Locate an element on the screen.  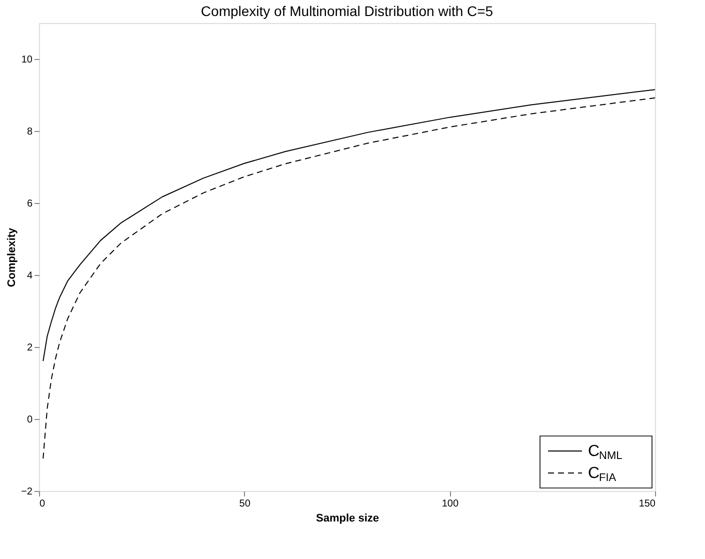
y-tick-label: 0 is located at coordinates (29, 420).